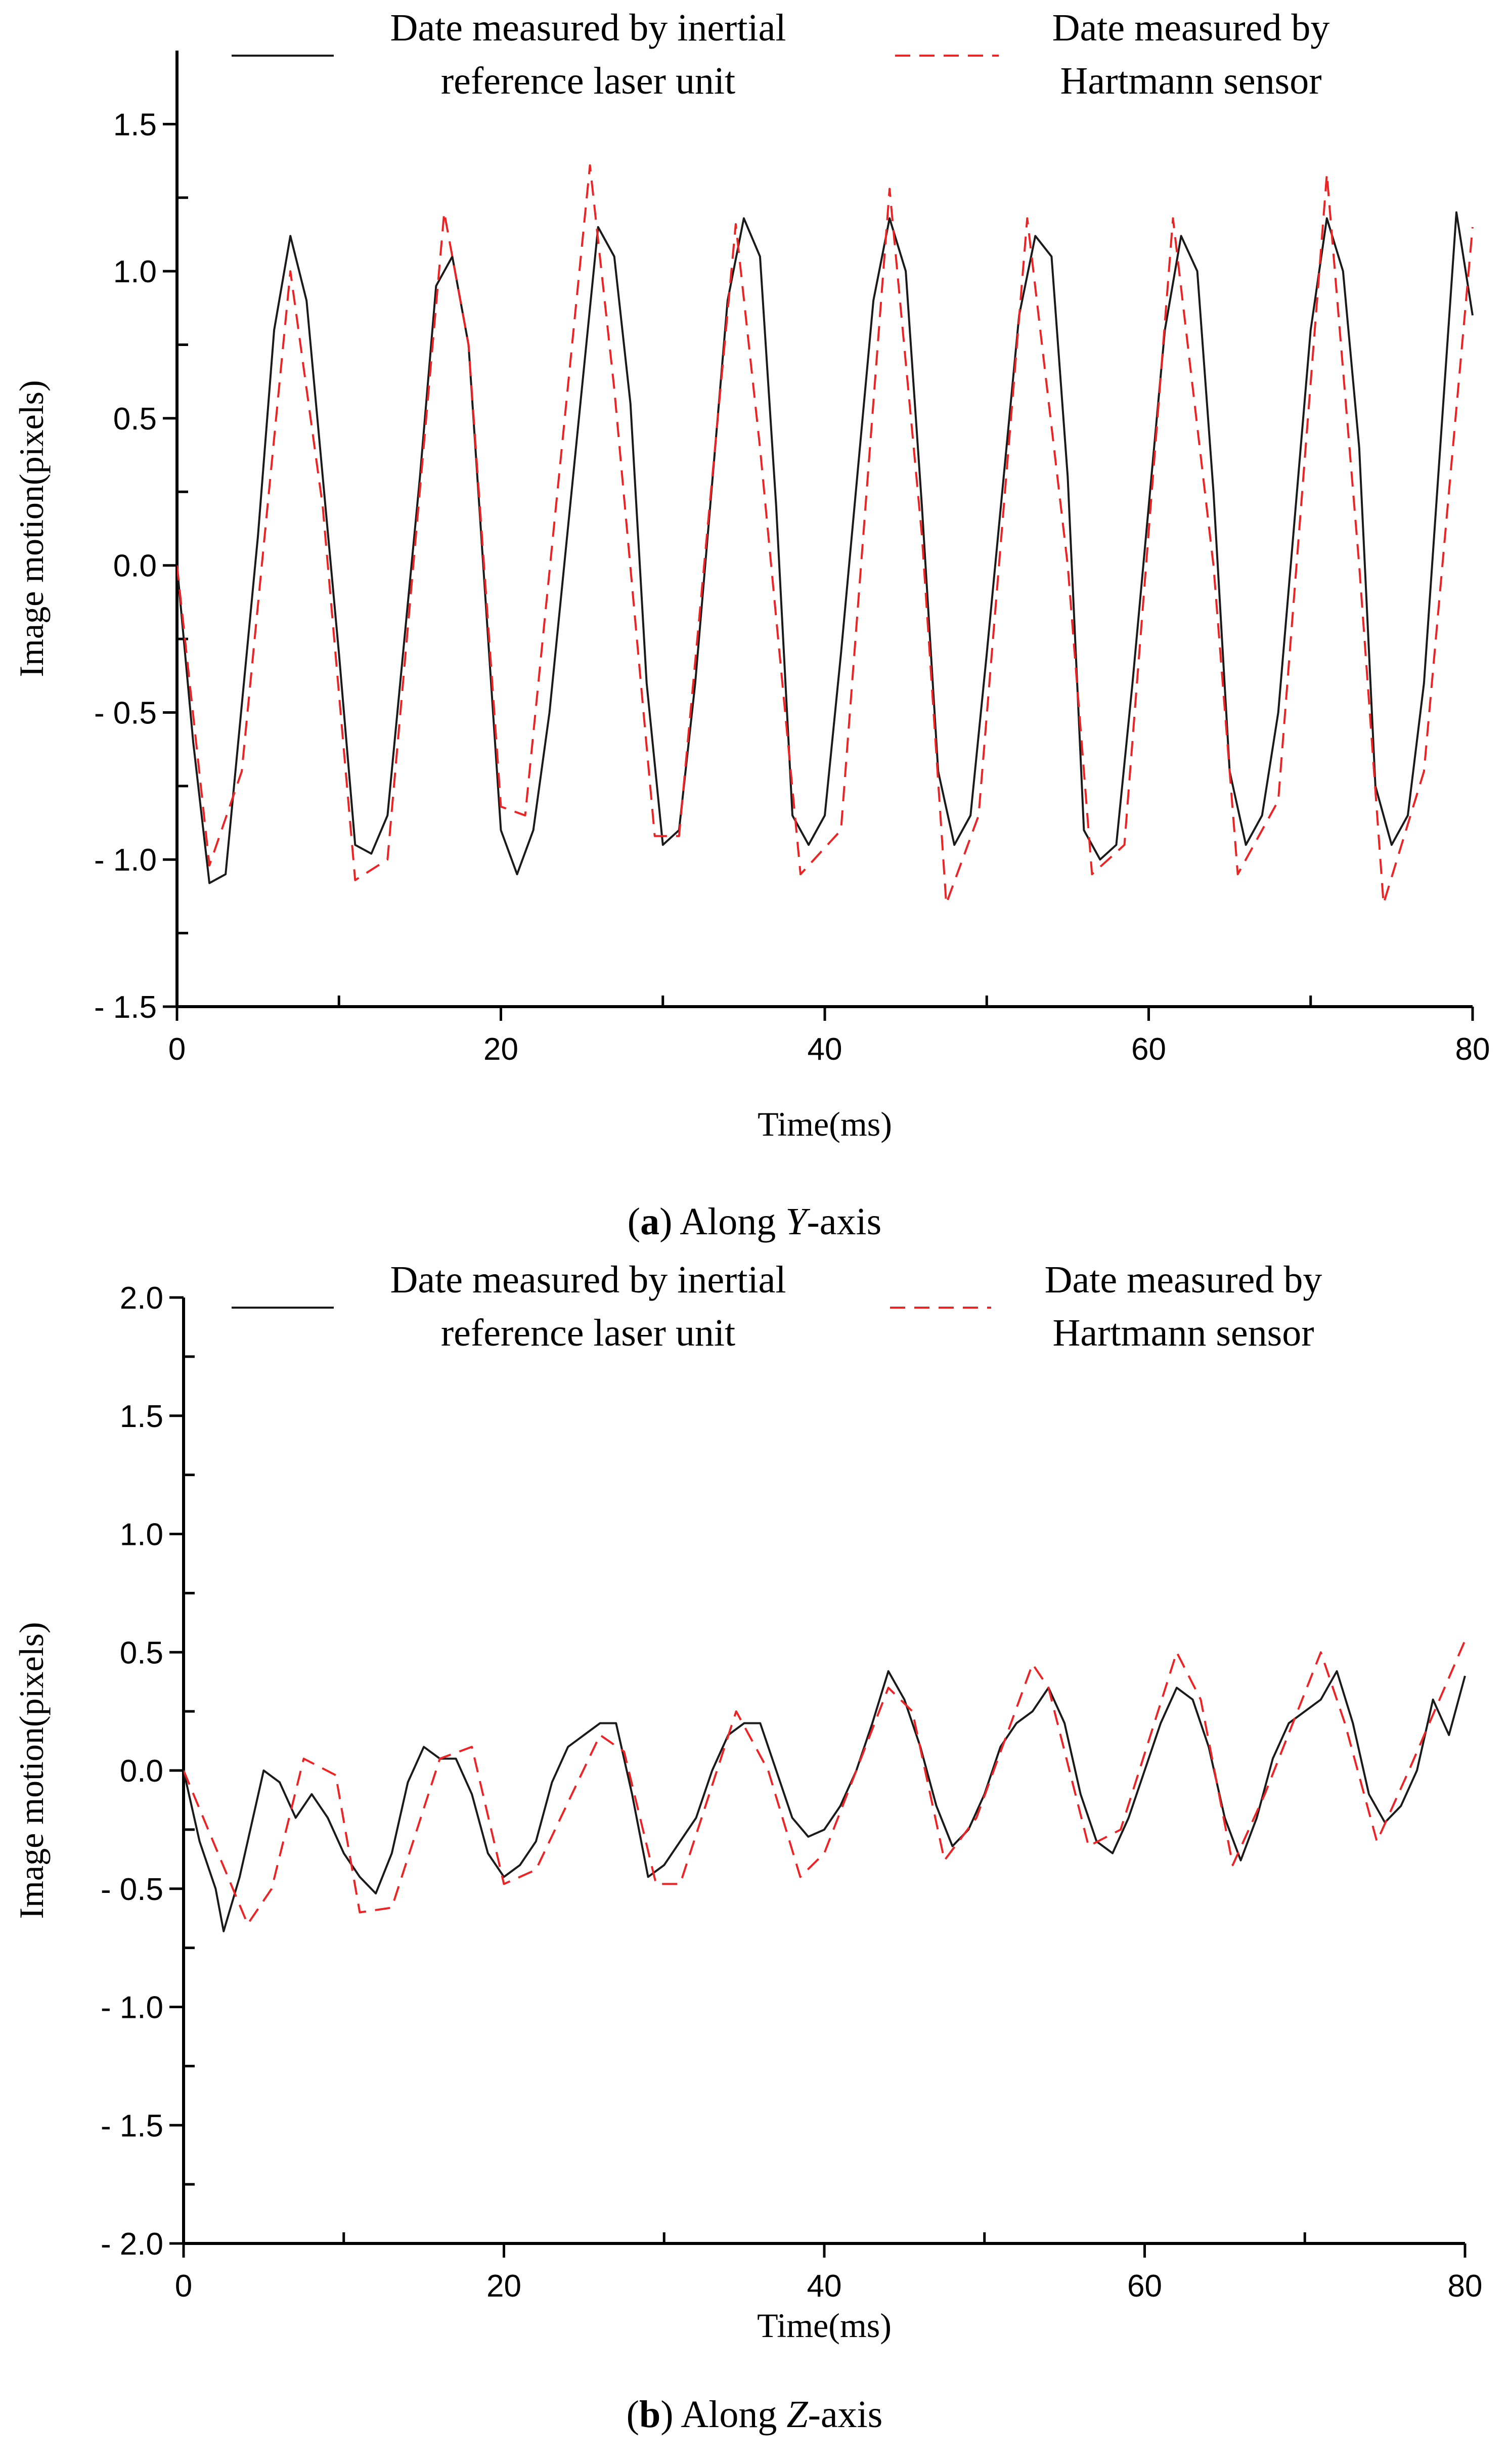 The width and height of the screenshot is (1509, 2464). Describe the element at coordinates (825, 1801) in the screenshot. I see `series-line-inertial` at that location.